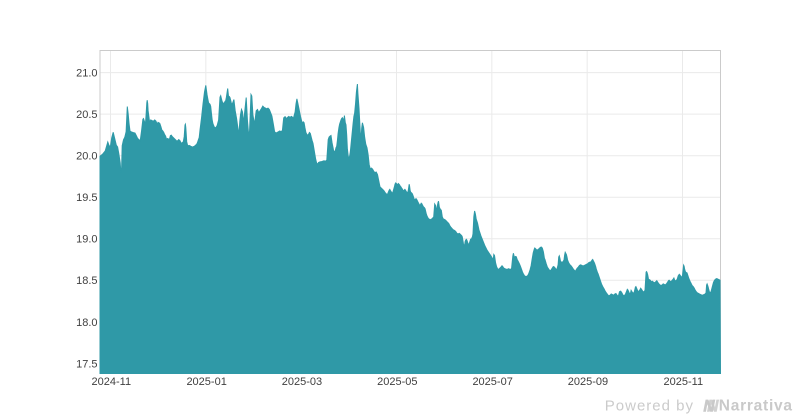 The height and width of the screenshot is (420, 800). What do you see at coordinates (649, 406) in the screenshot?
I see `svg-text: Powered by` at bounding box center [649, 406].